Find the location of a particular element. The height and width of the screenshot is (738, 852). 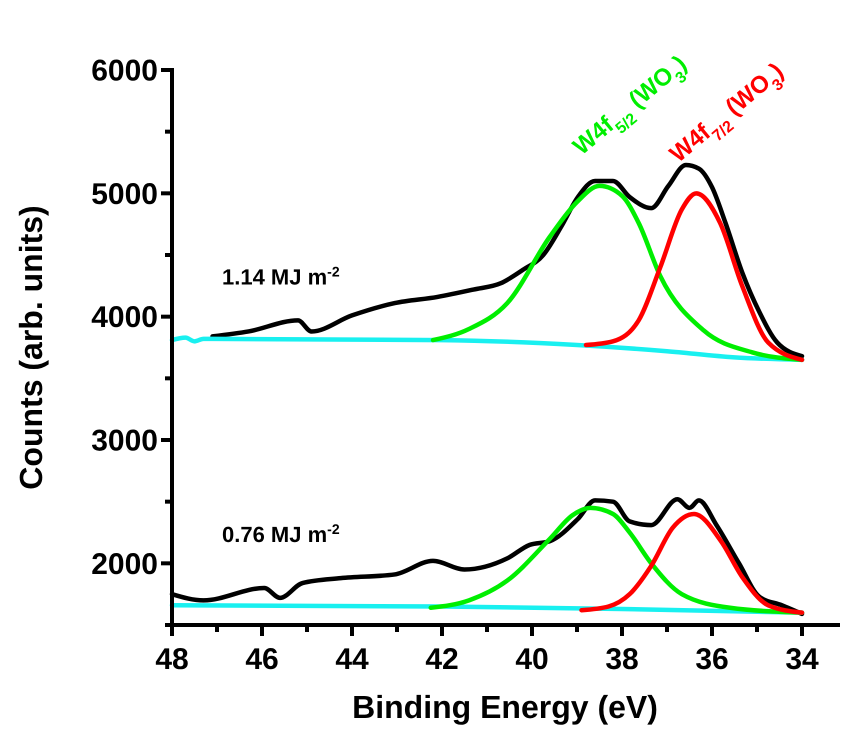

y-tick-label: 3000 is located at coordinates (124, 441).